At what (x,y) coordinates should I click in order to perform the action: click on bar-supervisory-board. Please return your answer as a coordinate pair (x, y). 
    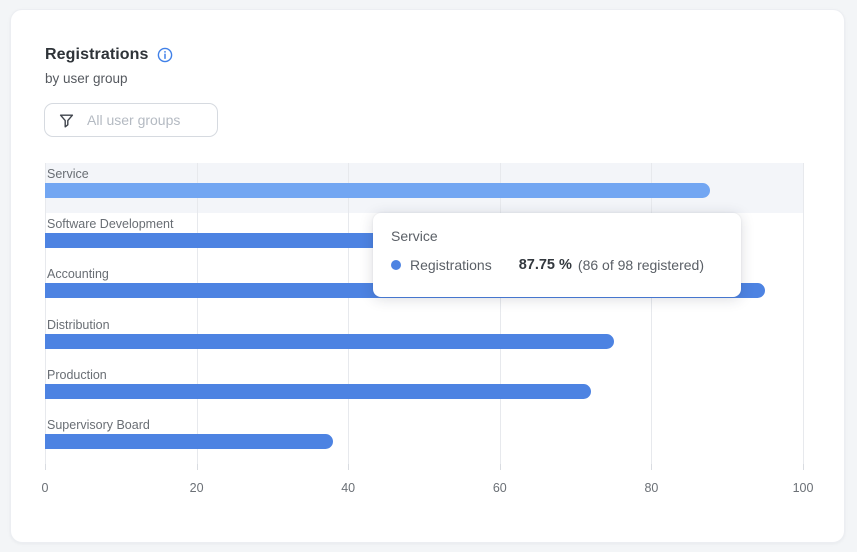
    Looking at the image, I should click on (189, 441).